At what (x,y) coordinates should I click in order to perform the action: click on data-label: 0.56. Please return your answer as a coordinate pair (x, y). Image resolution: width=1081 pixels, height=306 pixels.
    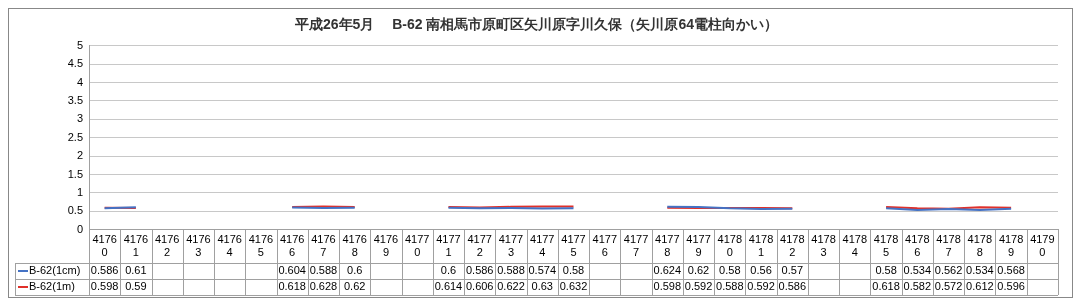
    Looking at the image, I should click on (761, 270).